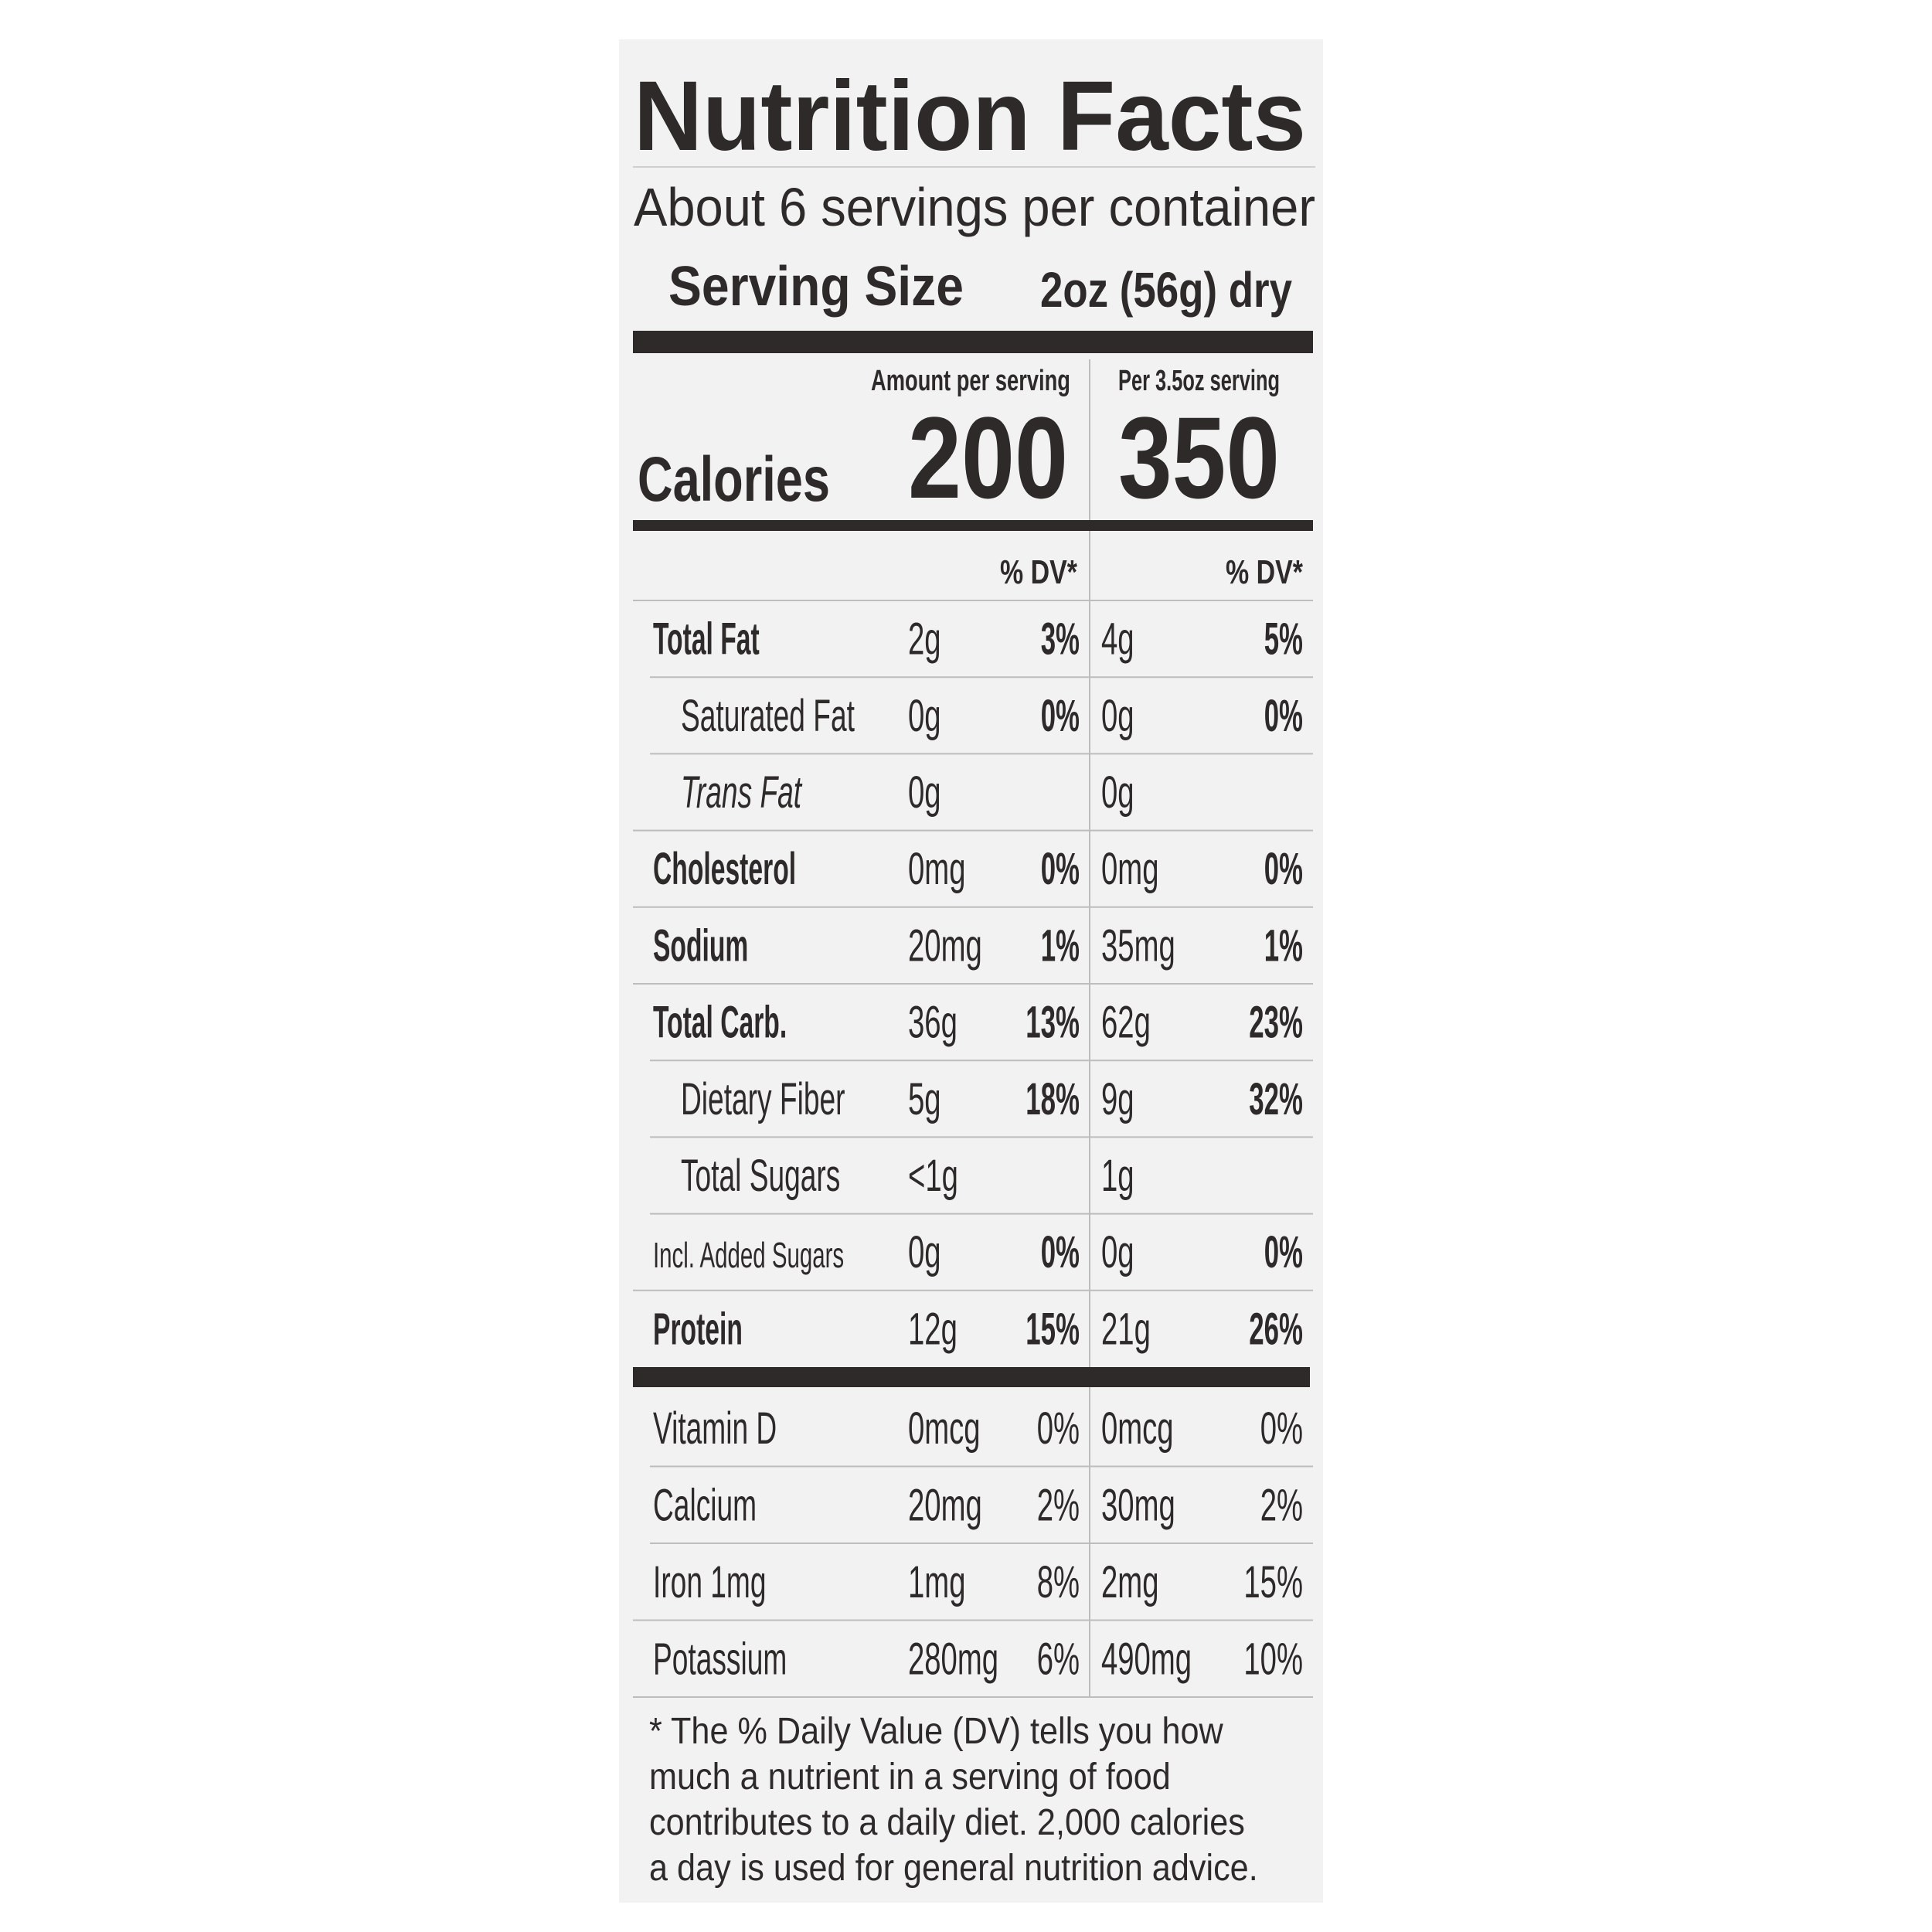 The height and width of the screenshot is (1932, 1932). What do you see at coordinates (1058, 1659) in the screenshot?
I see `daily-value: 6%` at bounding box center [1058, 1659].